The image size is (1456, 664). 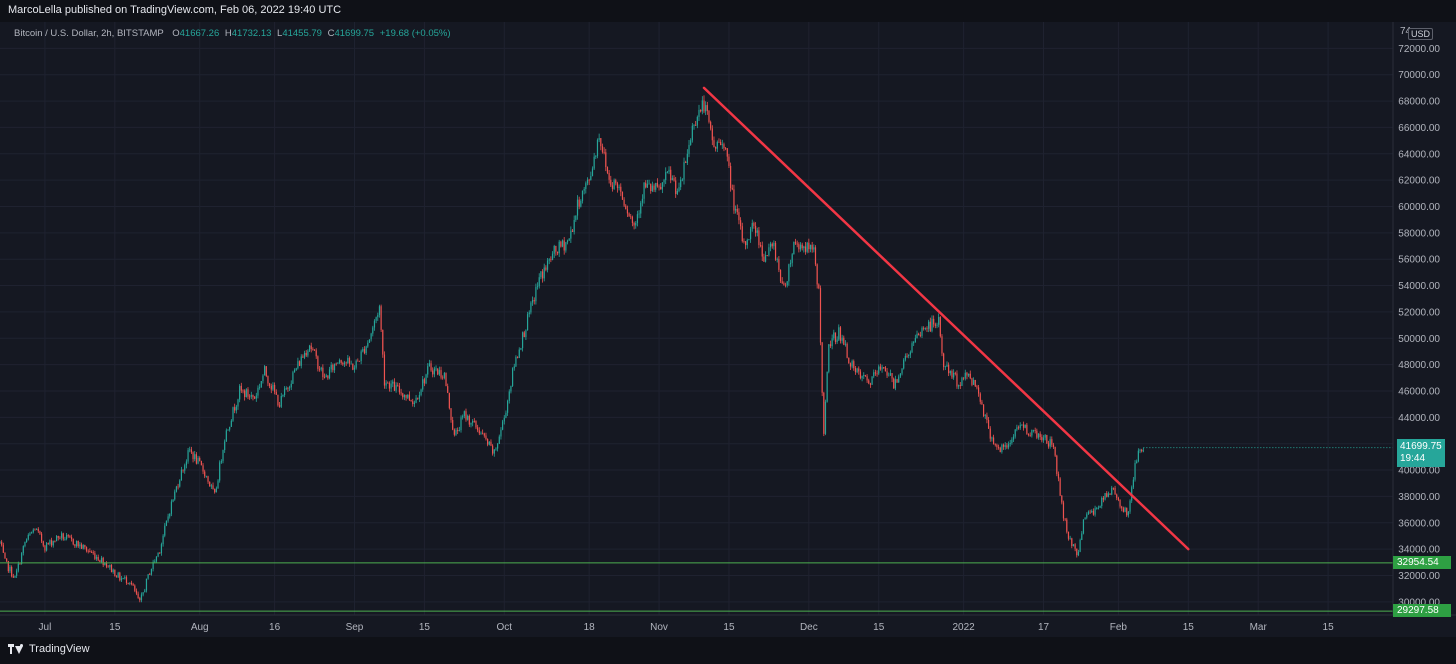 What do you see at coordinates (1421, 34) in the screenshot?
I see `currency-badge: USD` at bounding box center [1421, 34].